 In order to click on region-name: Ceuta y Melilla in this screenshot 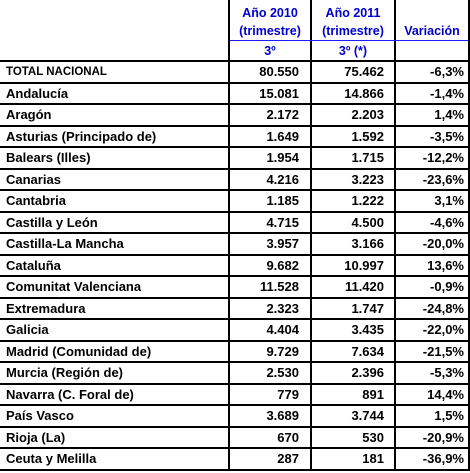, I will do `click(51, 459)`.